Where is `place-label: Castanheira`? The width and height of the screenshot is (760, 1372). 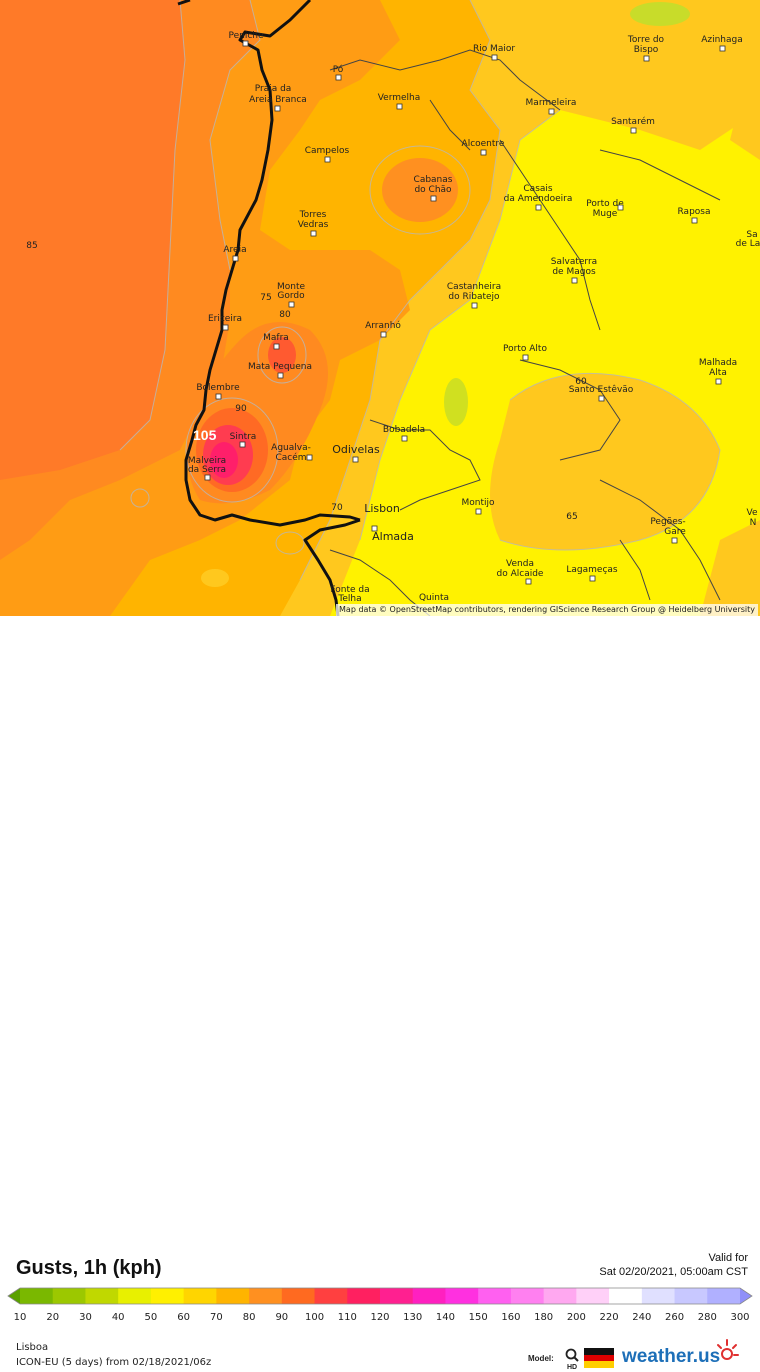 place-label: Castanheira is located at coordinates (474, 287).